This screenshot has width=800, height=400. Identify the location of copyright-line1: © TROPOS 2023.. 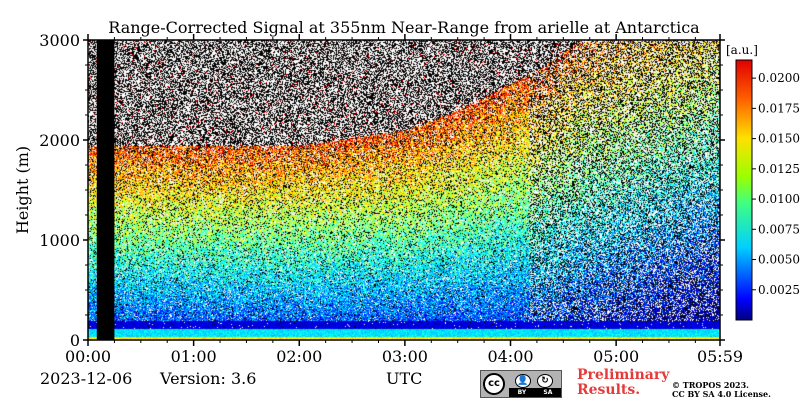
(710, 385).